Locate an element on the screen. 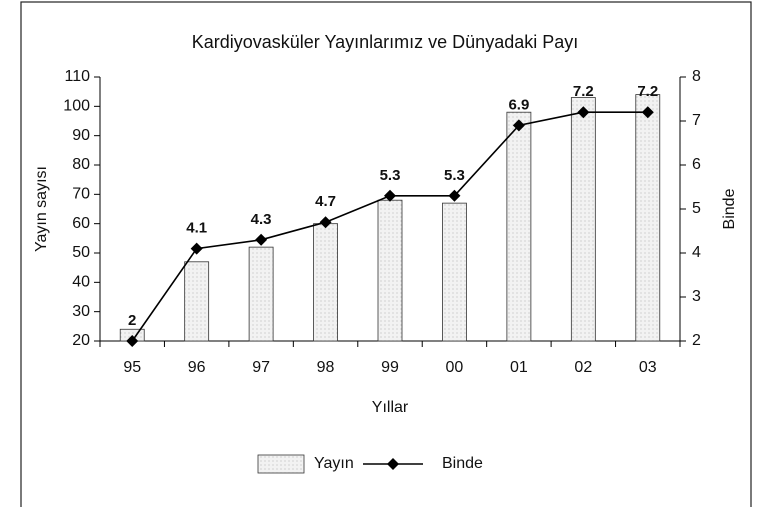 This screenshot has width=770, height=507. y2-tick-label: 8 is located at coordinates (696, 76).